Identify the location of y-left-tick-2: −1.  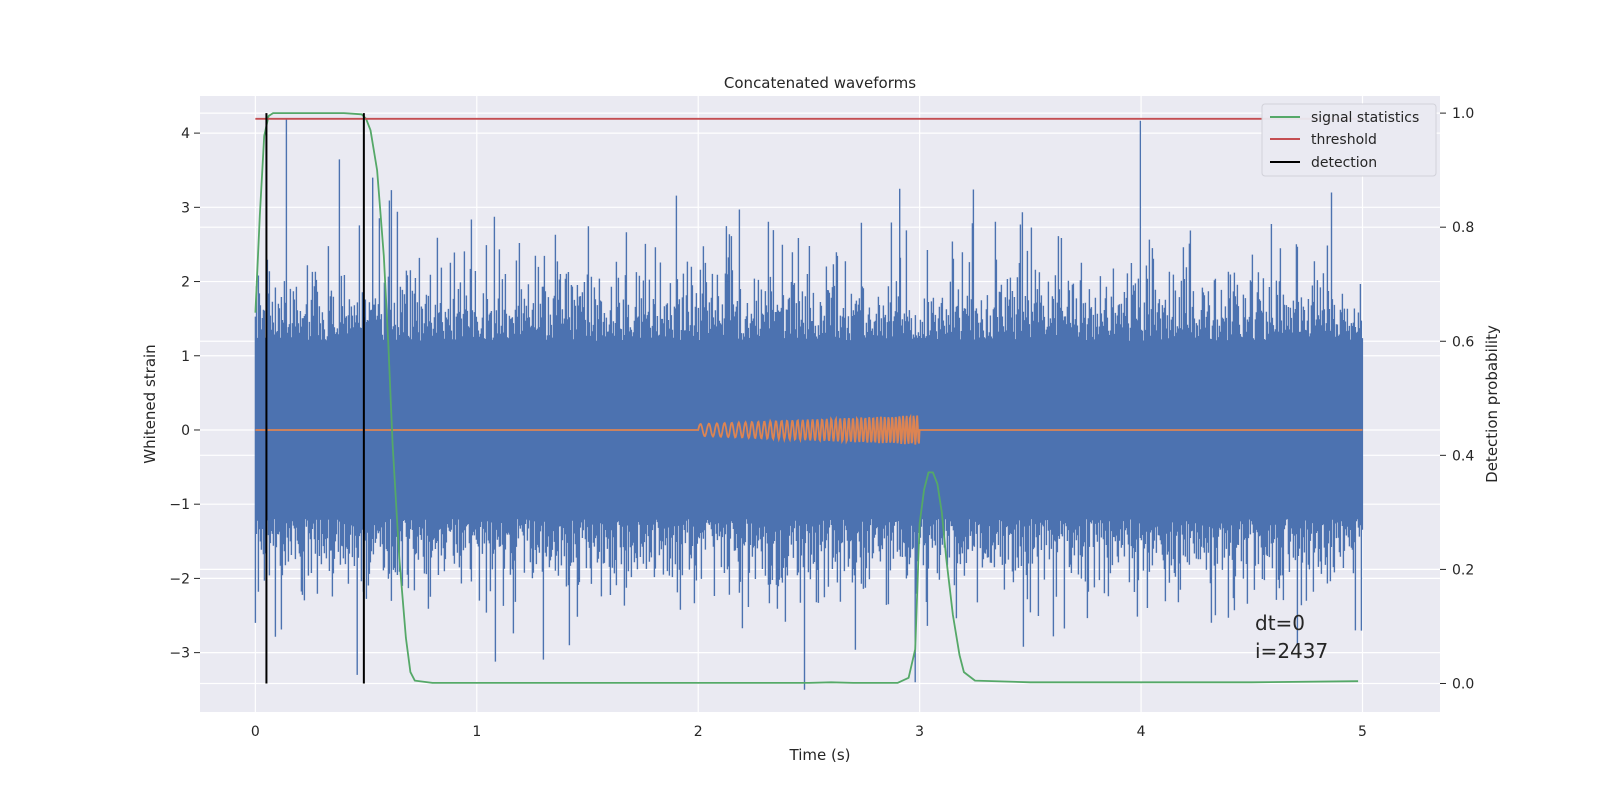
(179, 505).